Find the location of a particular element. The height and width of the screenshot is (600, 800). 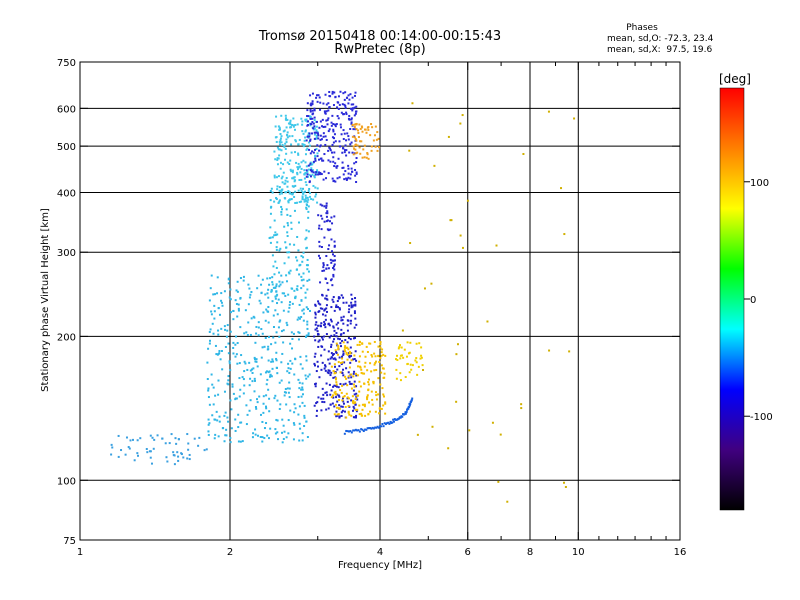

y-tick-label: 300 is located at coordinates (66, 253).